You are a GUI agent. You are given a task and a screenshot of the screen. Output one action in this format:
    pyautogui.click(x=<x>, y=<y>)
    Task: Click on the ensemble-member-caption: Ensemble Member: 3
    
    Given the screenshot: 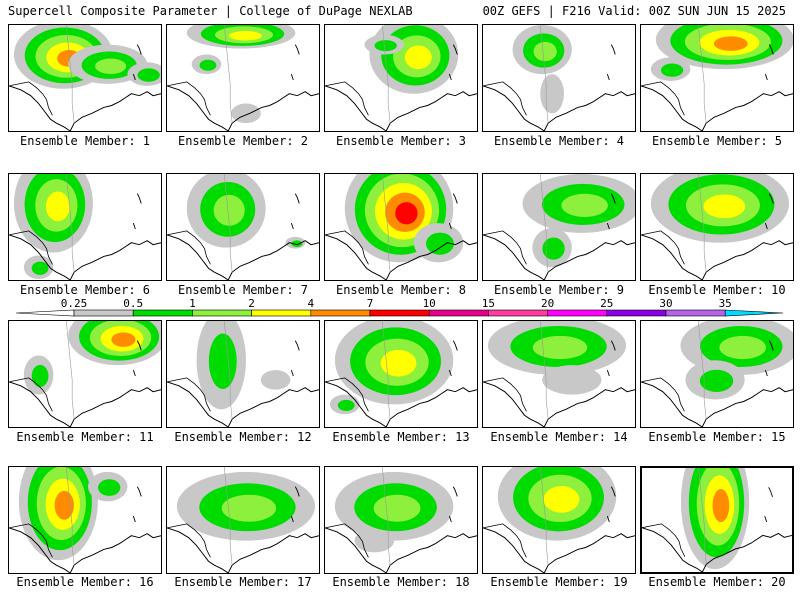 What is the action you would take?
    pyautogui.click(x=401, y=141)
    